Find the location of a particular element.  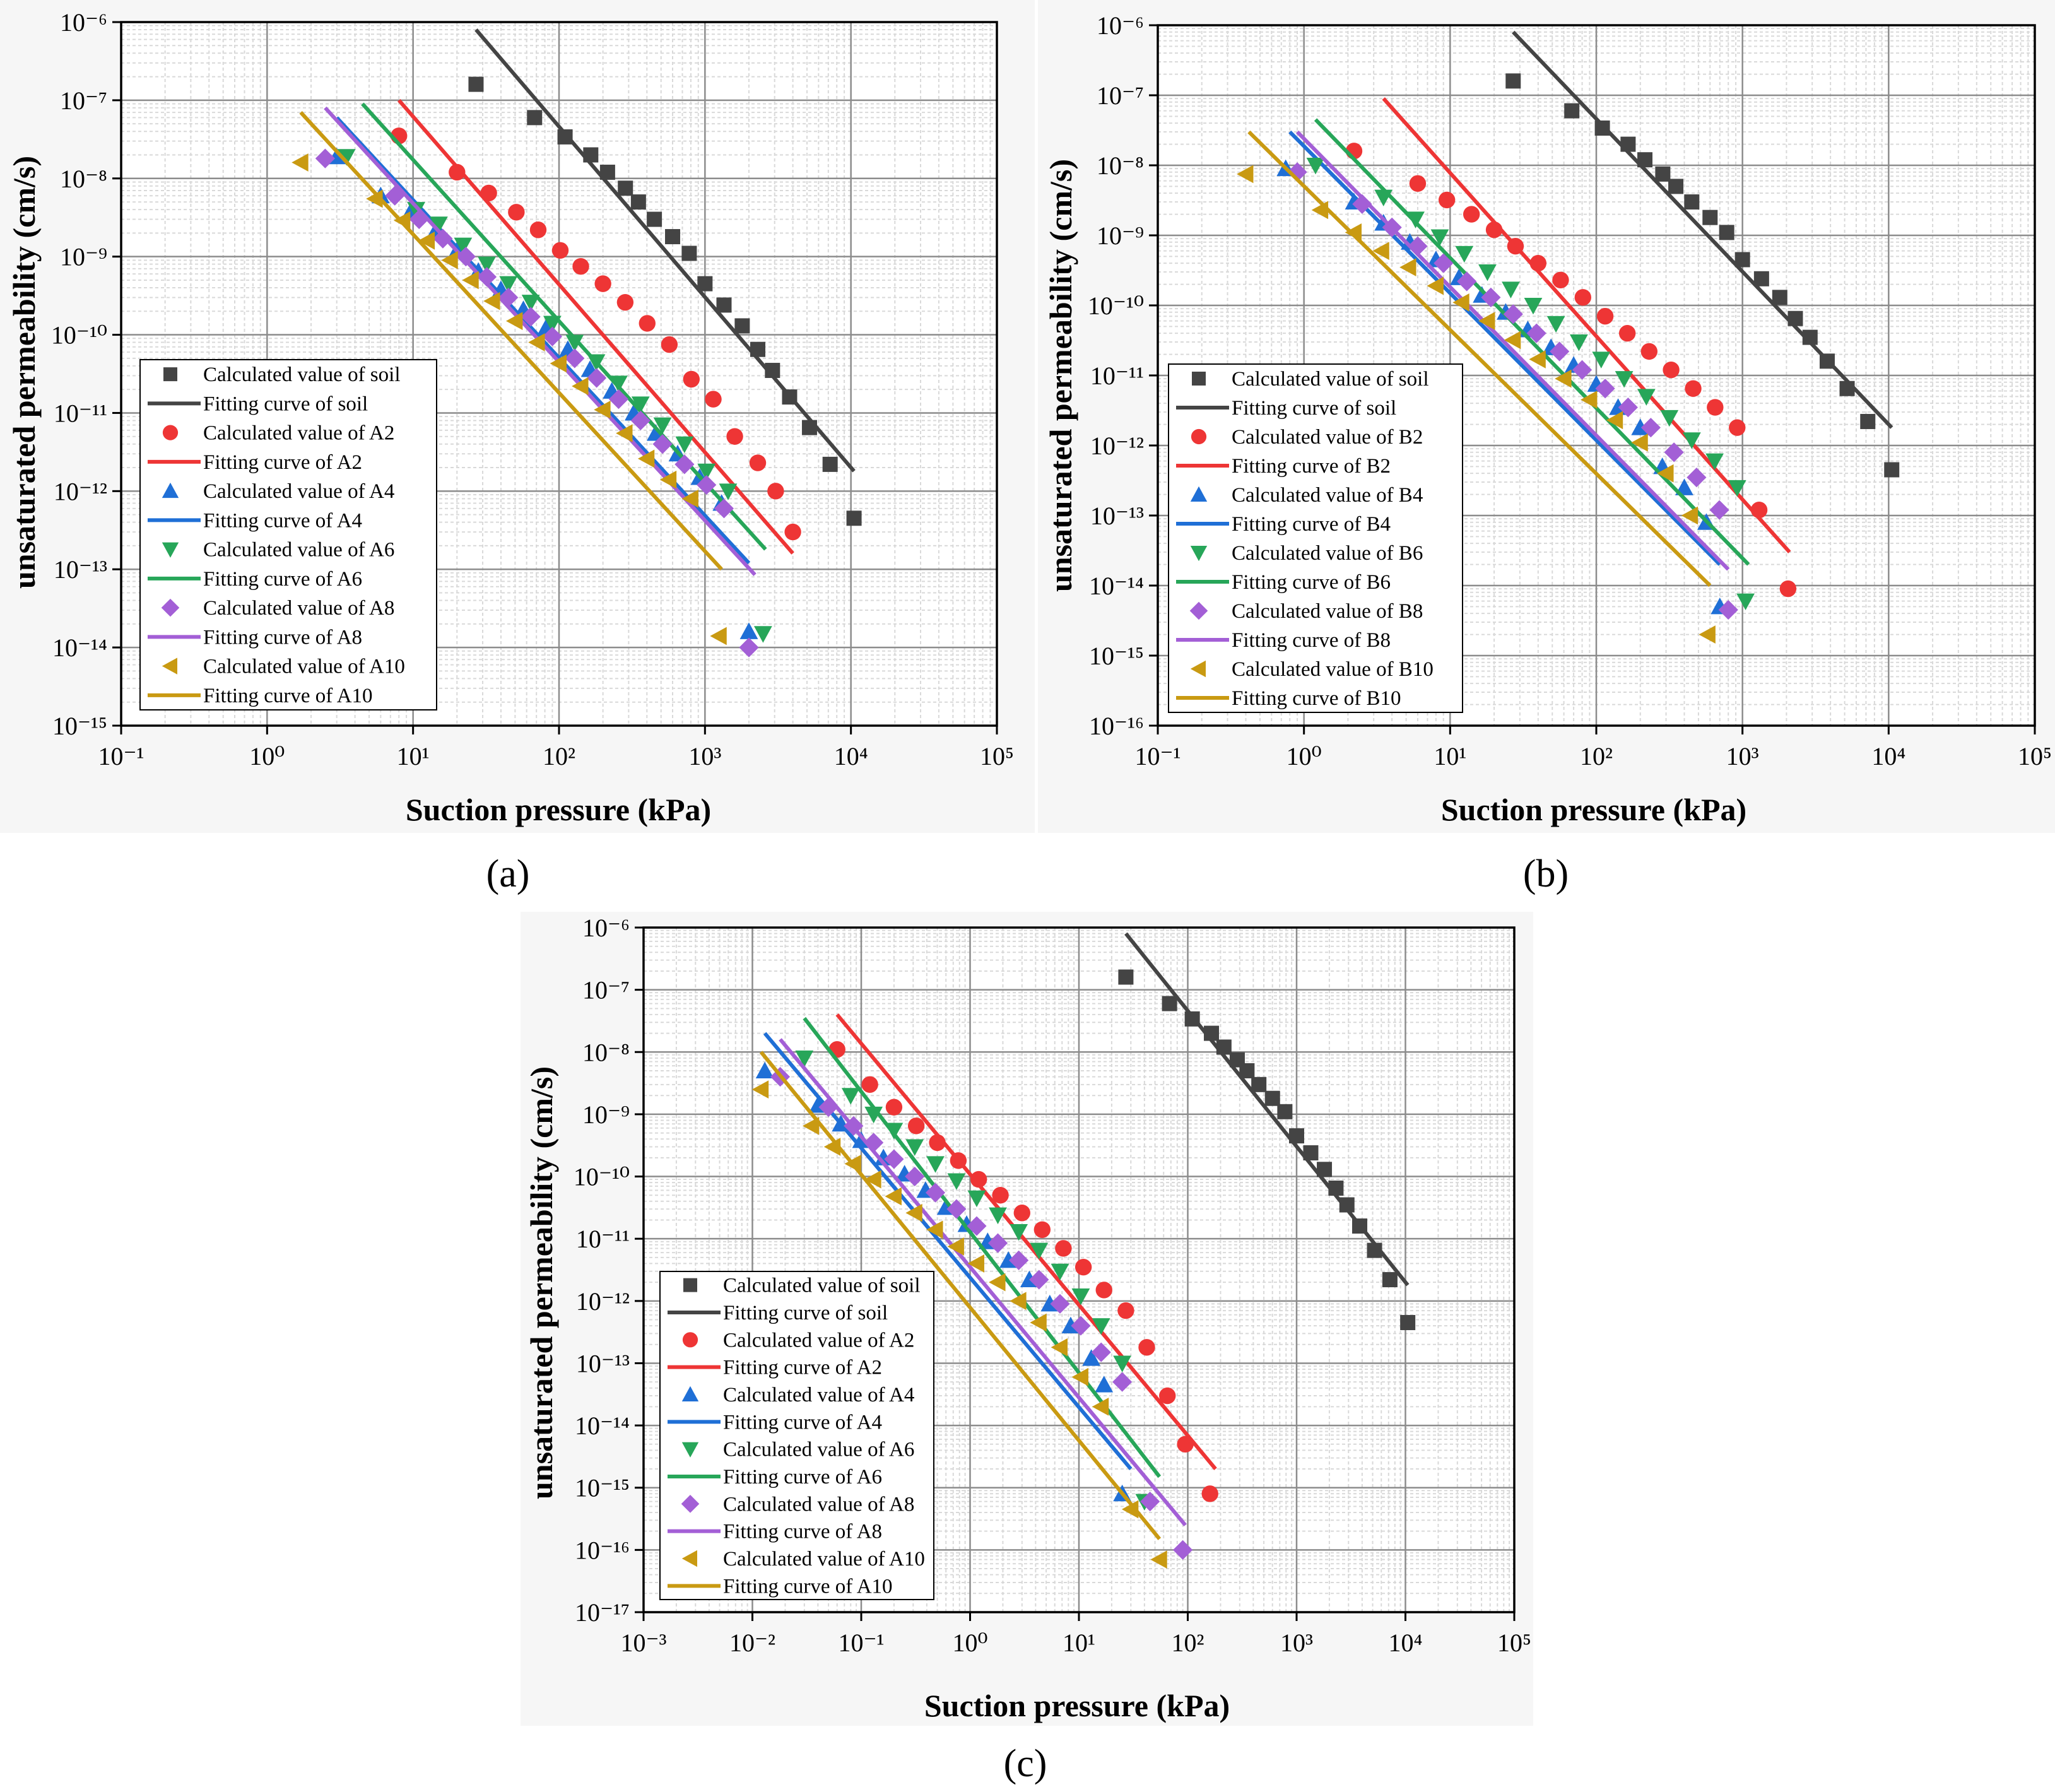

y-tick-label: 10⁻¹² is located at coordinates (80, 491).